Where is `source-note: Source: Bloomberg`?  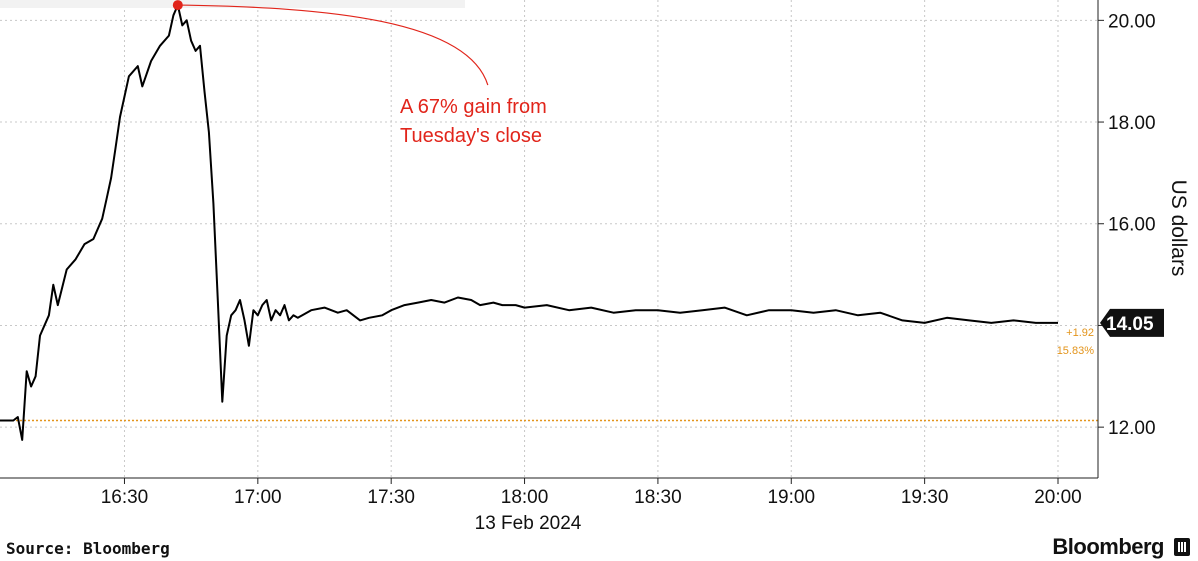 source-note: Source: Bloomberg is located at coordinates (88, 548).